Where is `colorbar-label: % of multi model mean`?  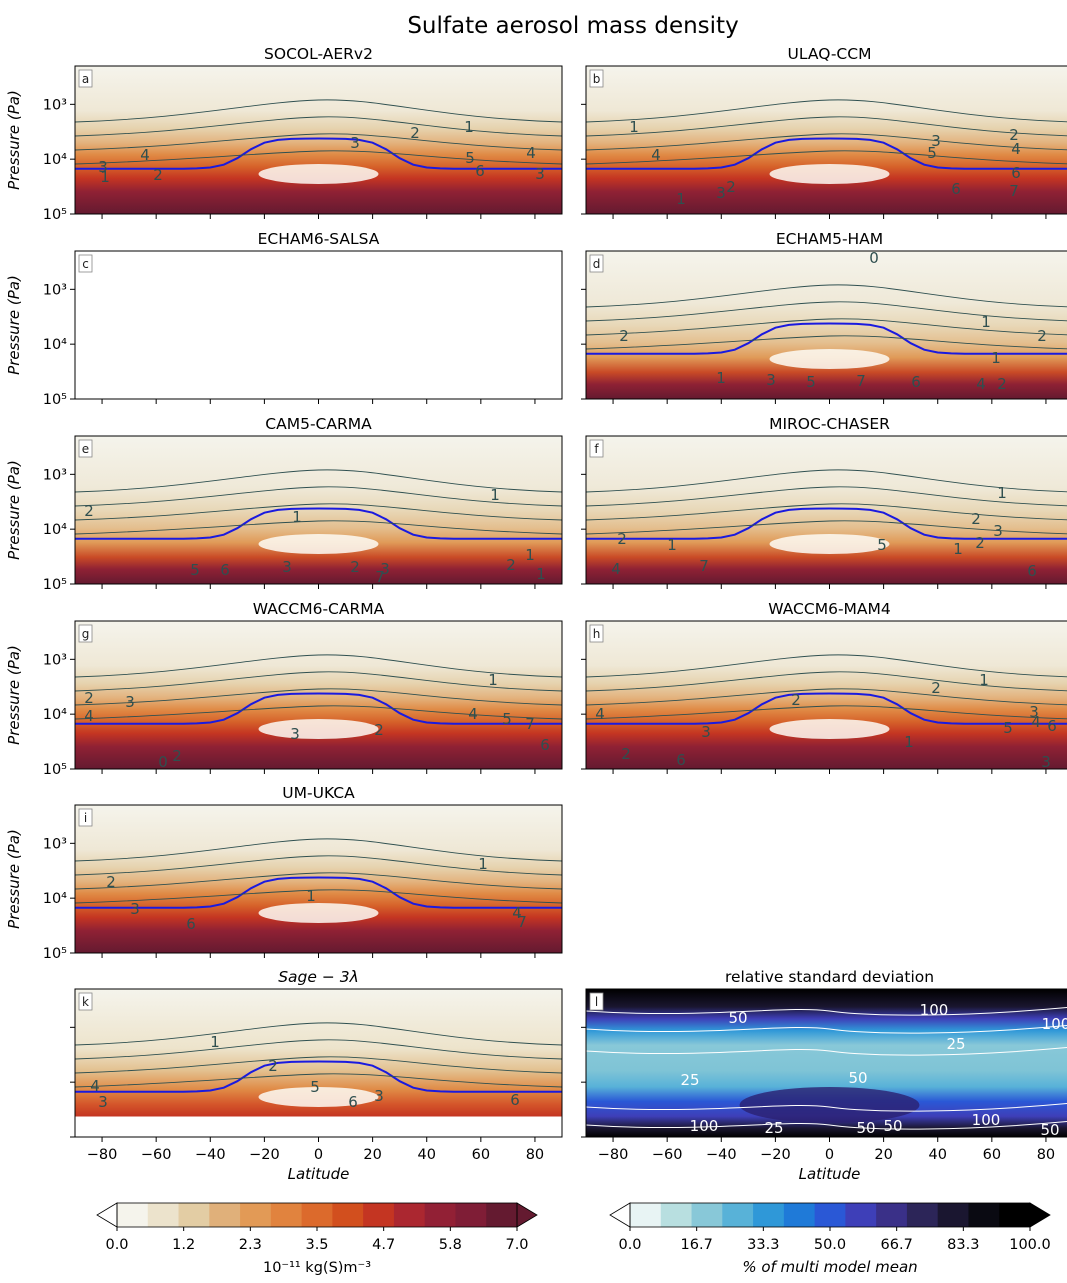 colorbar-label: % of multi model mean is located at coordinates (829, 1267).